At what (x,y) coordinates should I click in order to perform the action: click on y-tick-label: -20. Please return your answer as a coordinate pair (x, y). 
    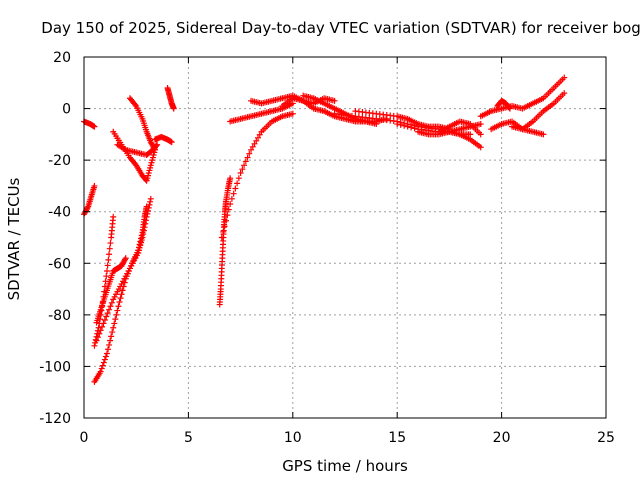
    Looking at the image, I should click on (59, 161).